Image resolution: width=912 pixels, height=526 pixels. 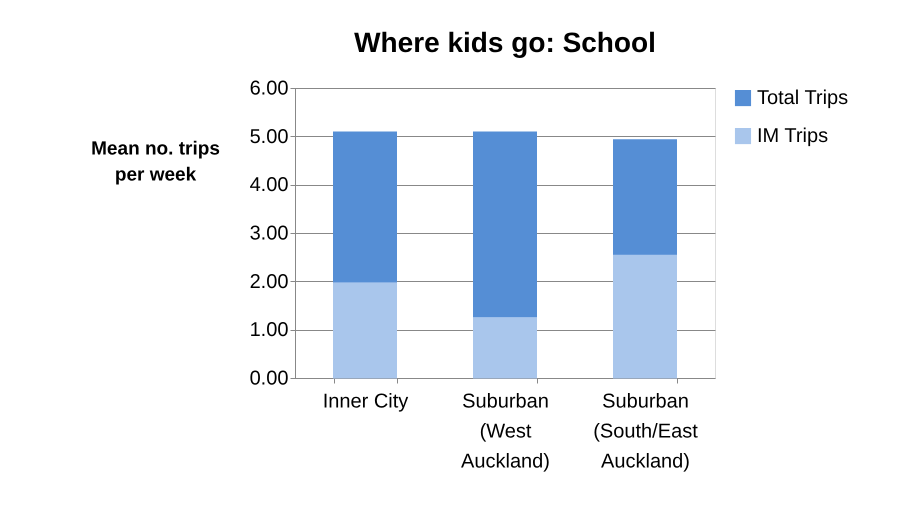 What do you see at coordinates (505, 42) in the screenshot?
I see `chart-title: Where kids go: School` at bounding box center [505, 42].